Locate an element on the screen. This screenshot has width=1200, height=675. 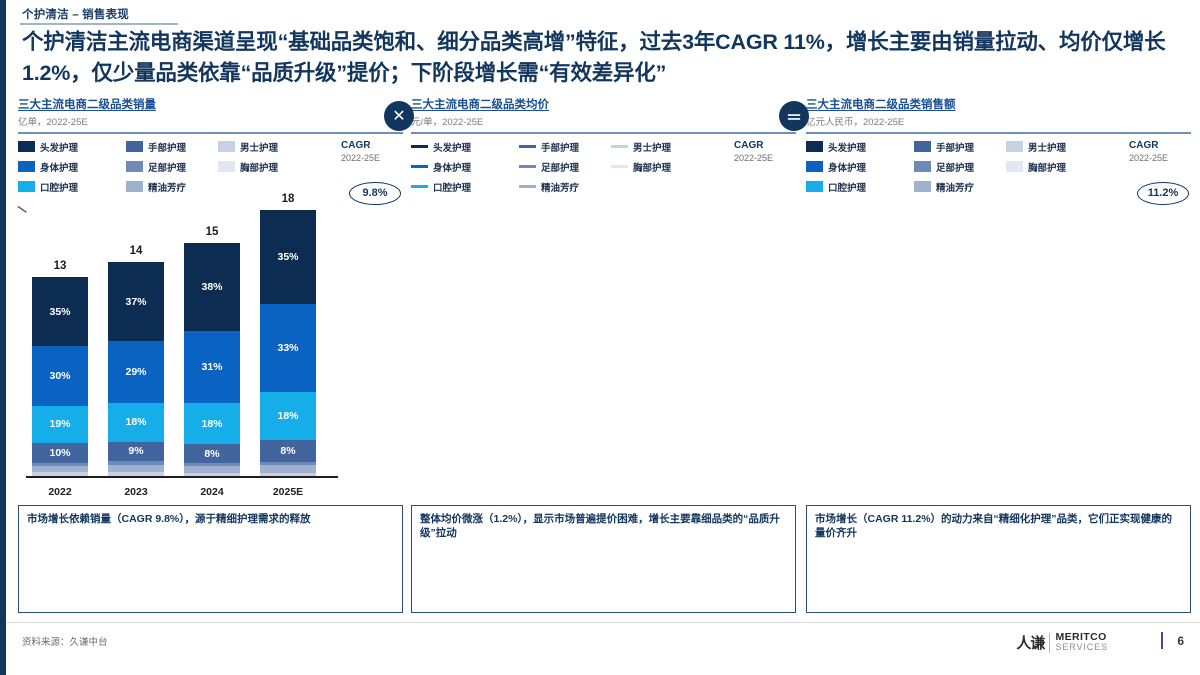
bar-segment-oral: 19% is located at coordinates (60, 424).